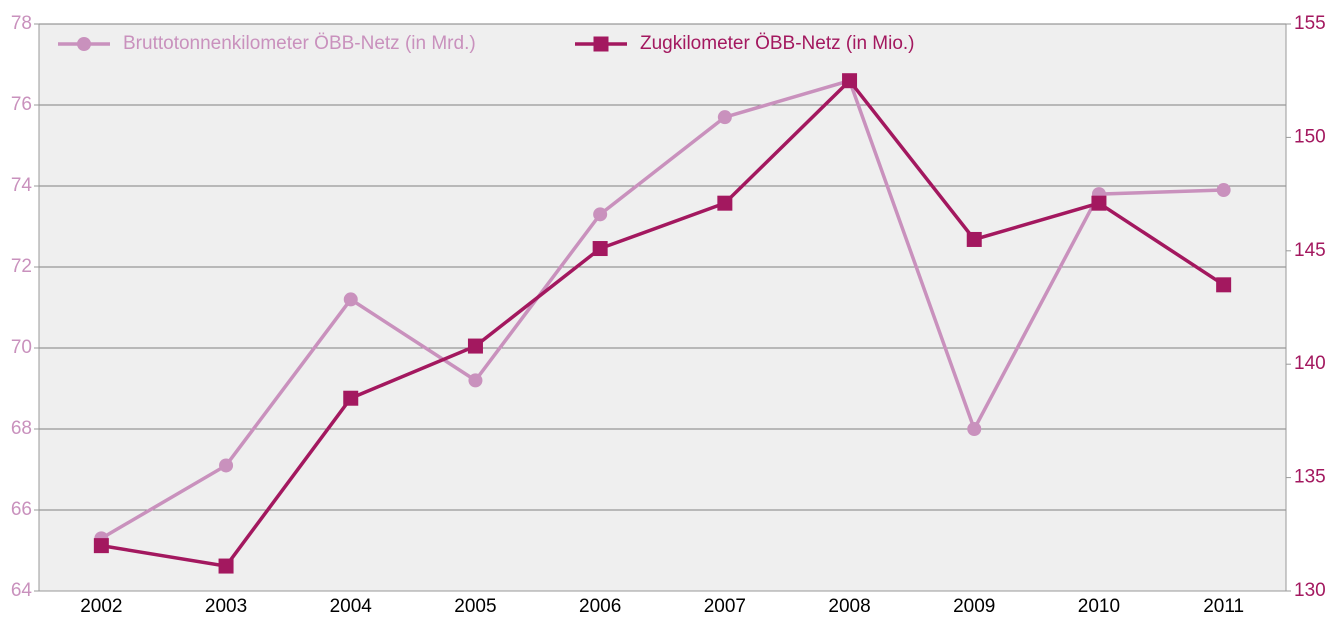  Describe the element at coordinates (21, 347) in the screenshot. I see `y-tick-label: 70` at that location.